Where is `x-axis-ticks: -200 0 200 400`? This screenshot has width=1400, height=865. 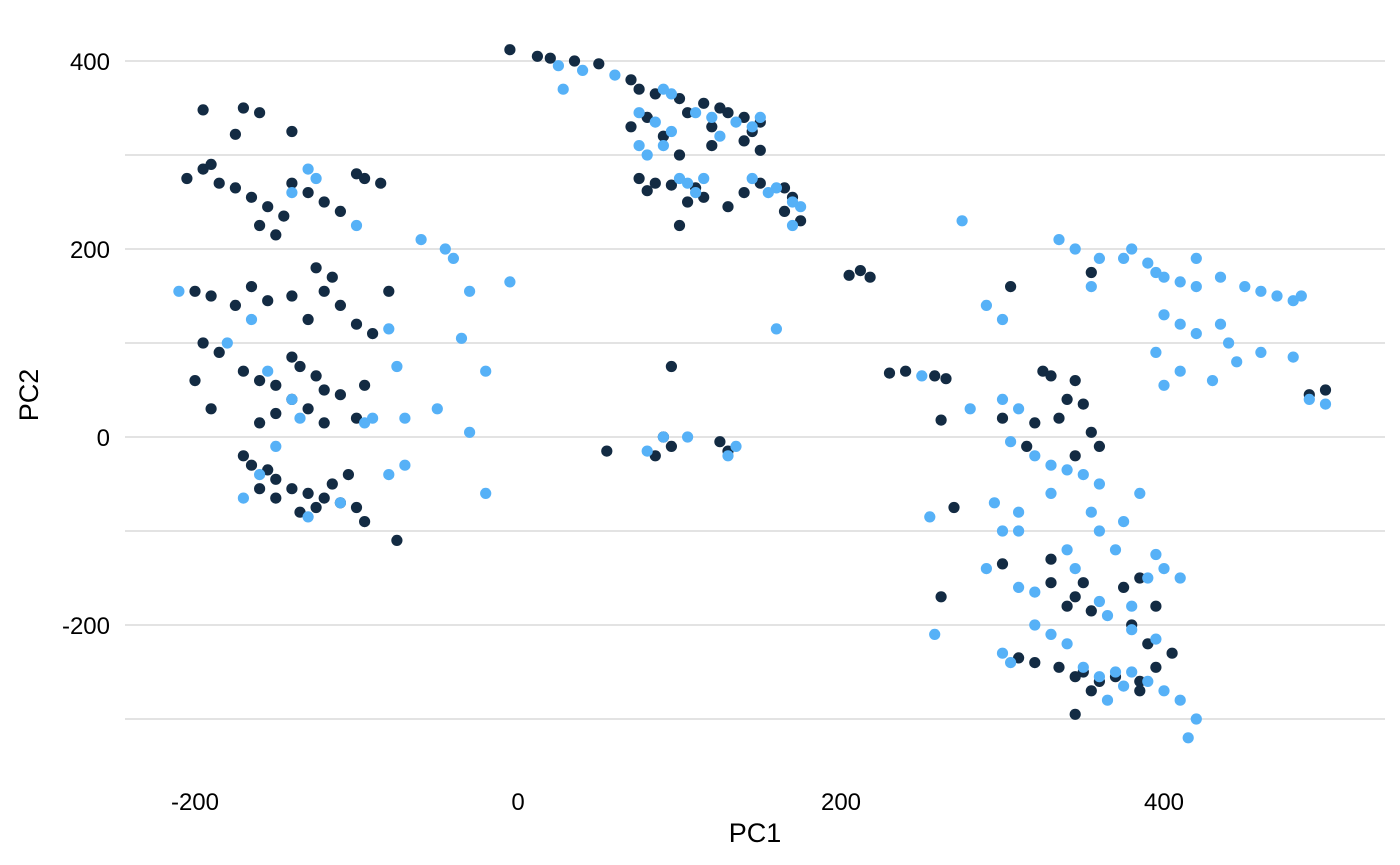
x-axis-ticks: -200 0 200 400 is located at coordinates (677, 802).